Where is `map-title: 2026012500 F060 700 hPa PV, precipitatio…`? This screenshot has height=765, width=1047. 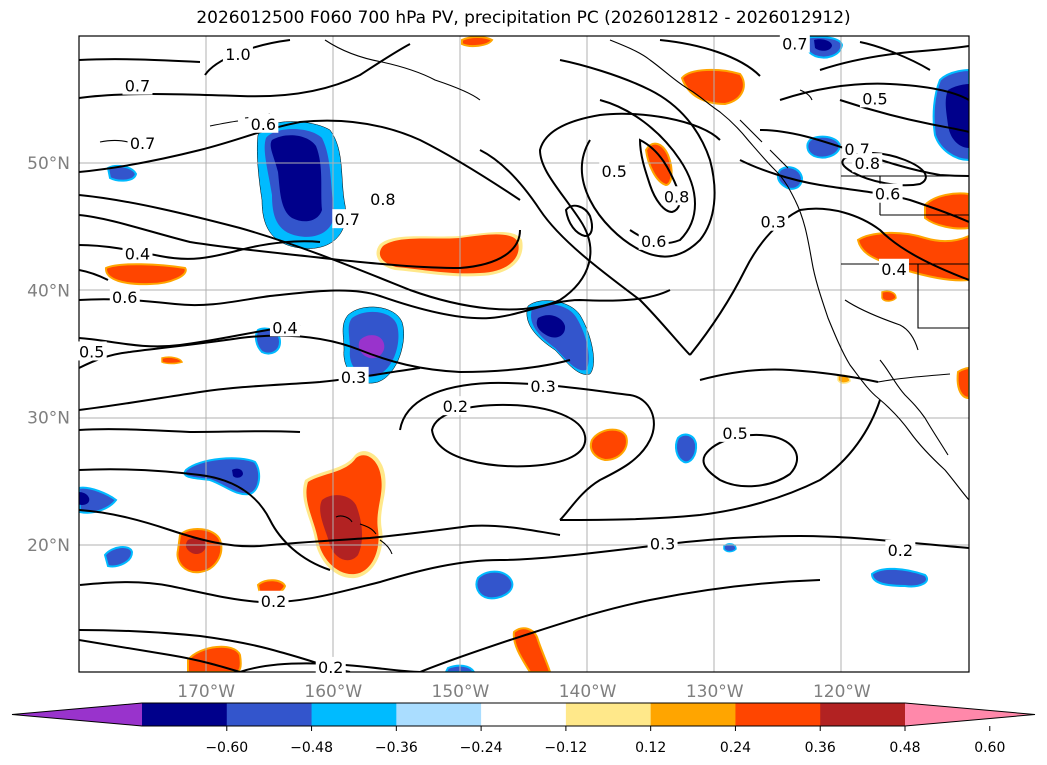
map-title: 2026012500 F060 700 hPa PV, precipitatio… is located at coordinates (523, 18).